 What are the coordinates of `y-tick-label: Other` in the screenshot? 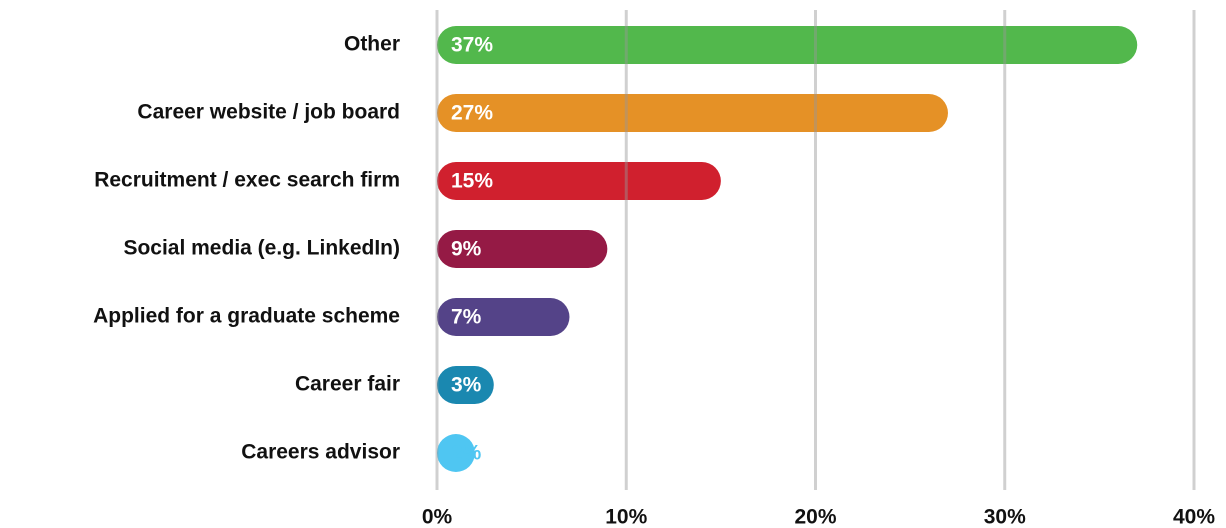 It's located at (372, 44).